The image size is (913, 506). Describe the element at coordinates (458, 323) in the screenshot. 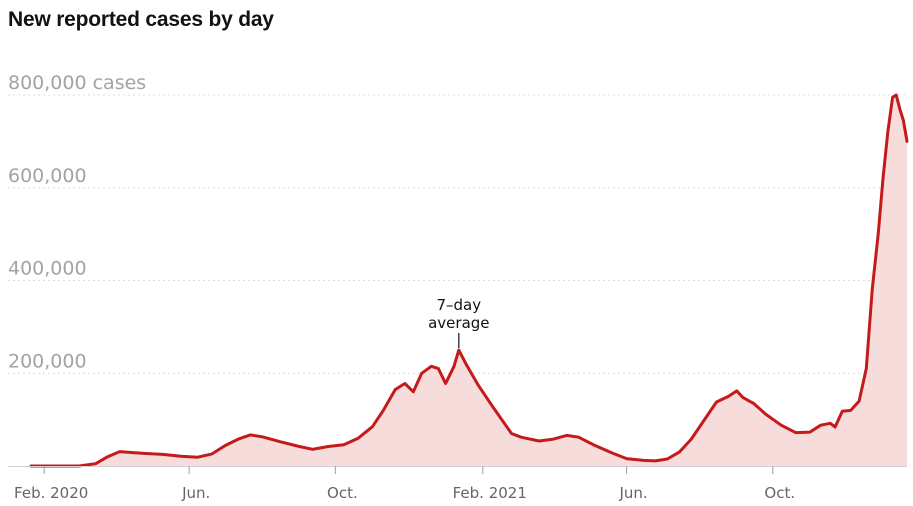

I see `annotation-text: average` at that location.